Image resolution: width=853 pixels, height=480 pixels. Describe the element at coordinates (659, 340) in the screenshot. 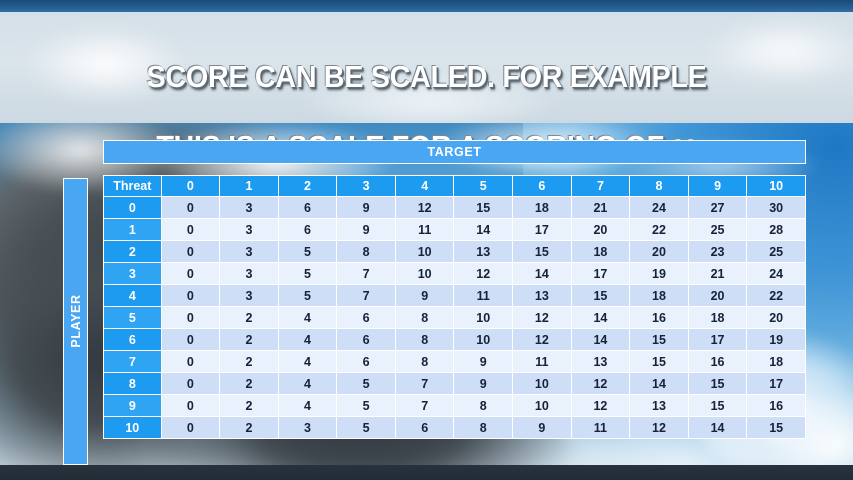

I see `cell-r6-c8: 15` at that location.